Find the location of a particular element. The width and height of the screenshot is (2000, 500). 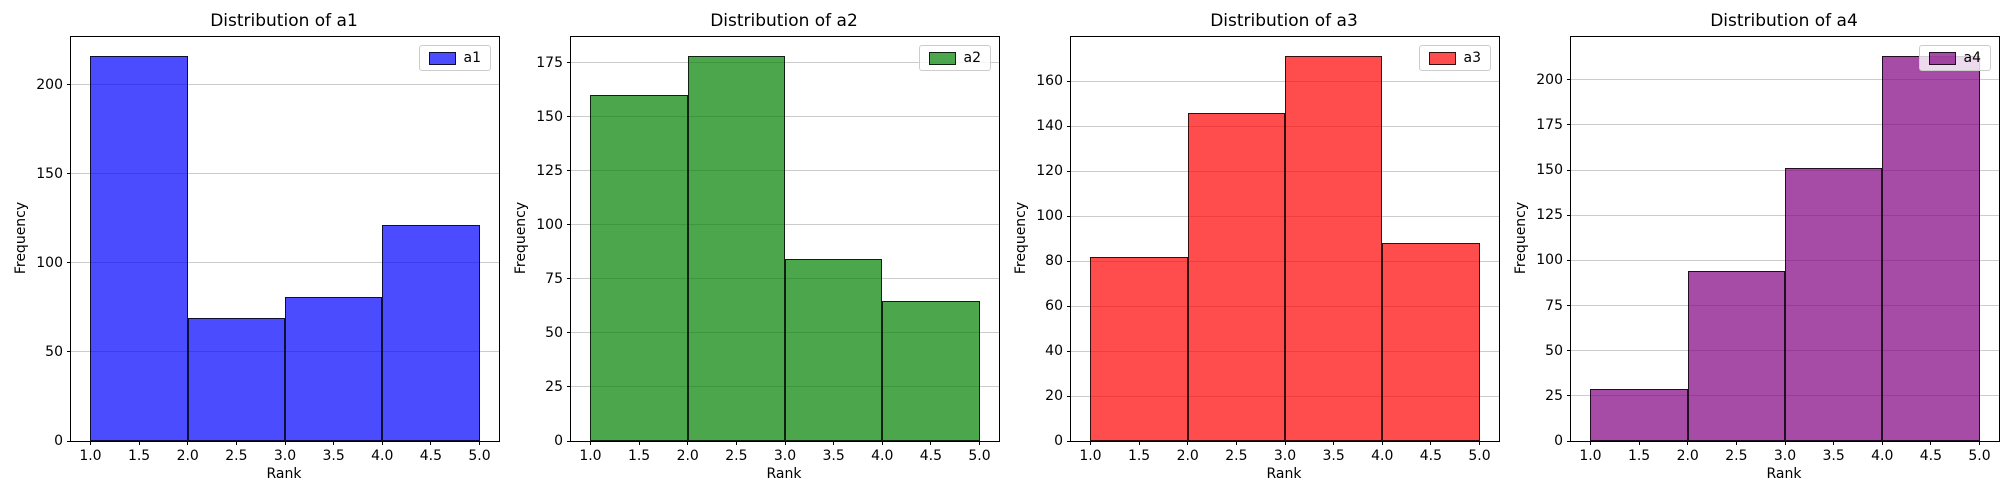

x-tick-label: 3.5 is located at coordinates (1833, 456).